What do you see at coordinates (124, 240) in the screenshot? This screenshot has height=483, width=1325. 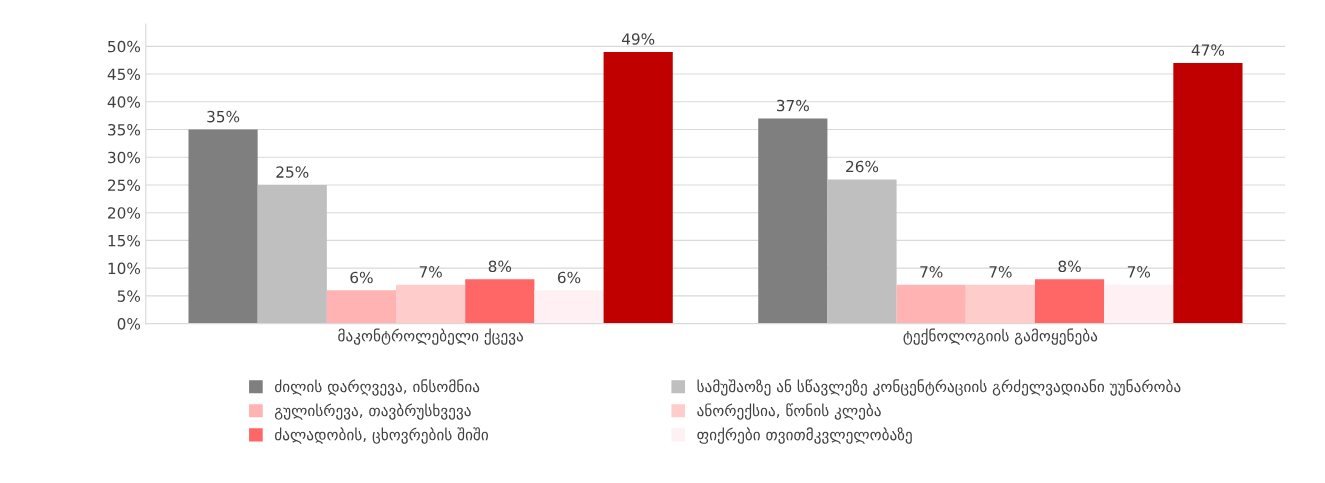 I see `y-tick-label: 15%` at bounding box center [124, 240].